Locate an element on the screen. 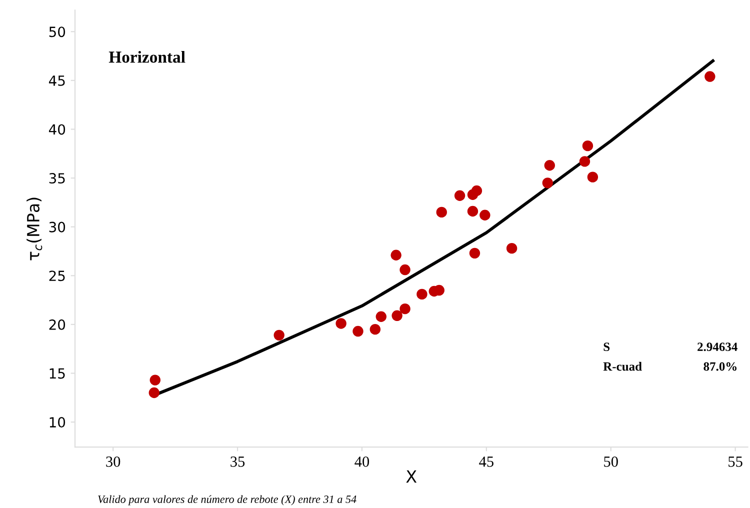 This screenshot has width=750, height=508. x-tick-label: 40 is located at coordinates (362, 461).